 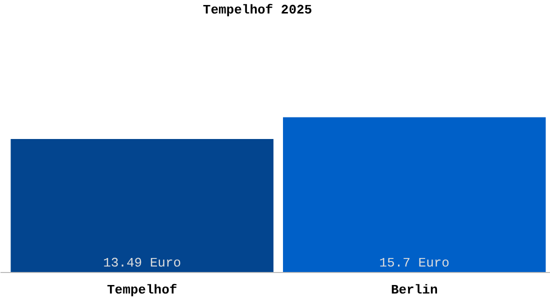 I want to click on x-tick-label: Tempelhof, so click(x=142, y=290).